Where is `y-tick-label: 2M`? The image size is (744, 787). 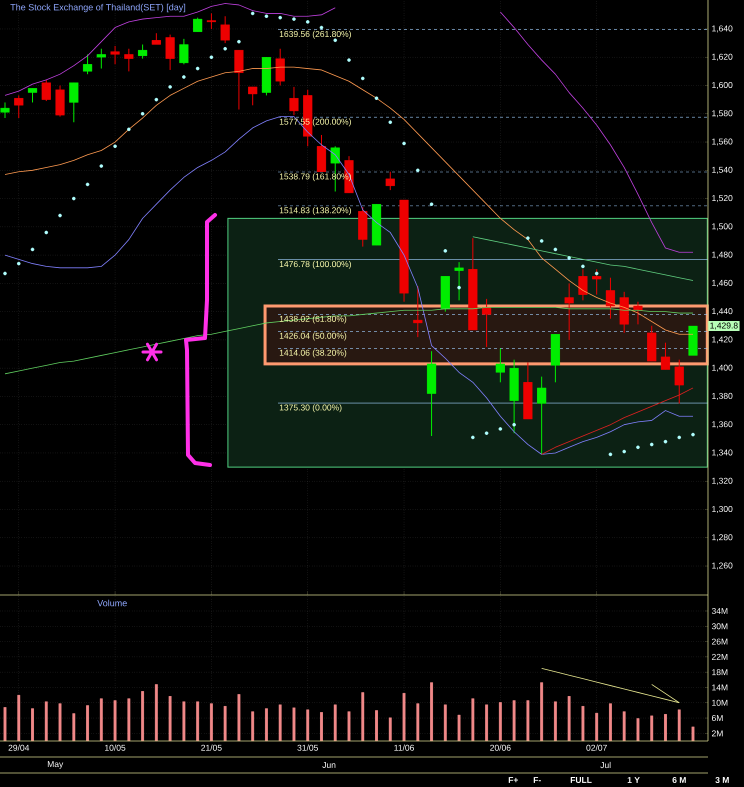
y-tick-label: 2M is located at coordinates (717, 733).